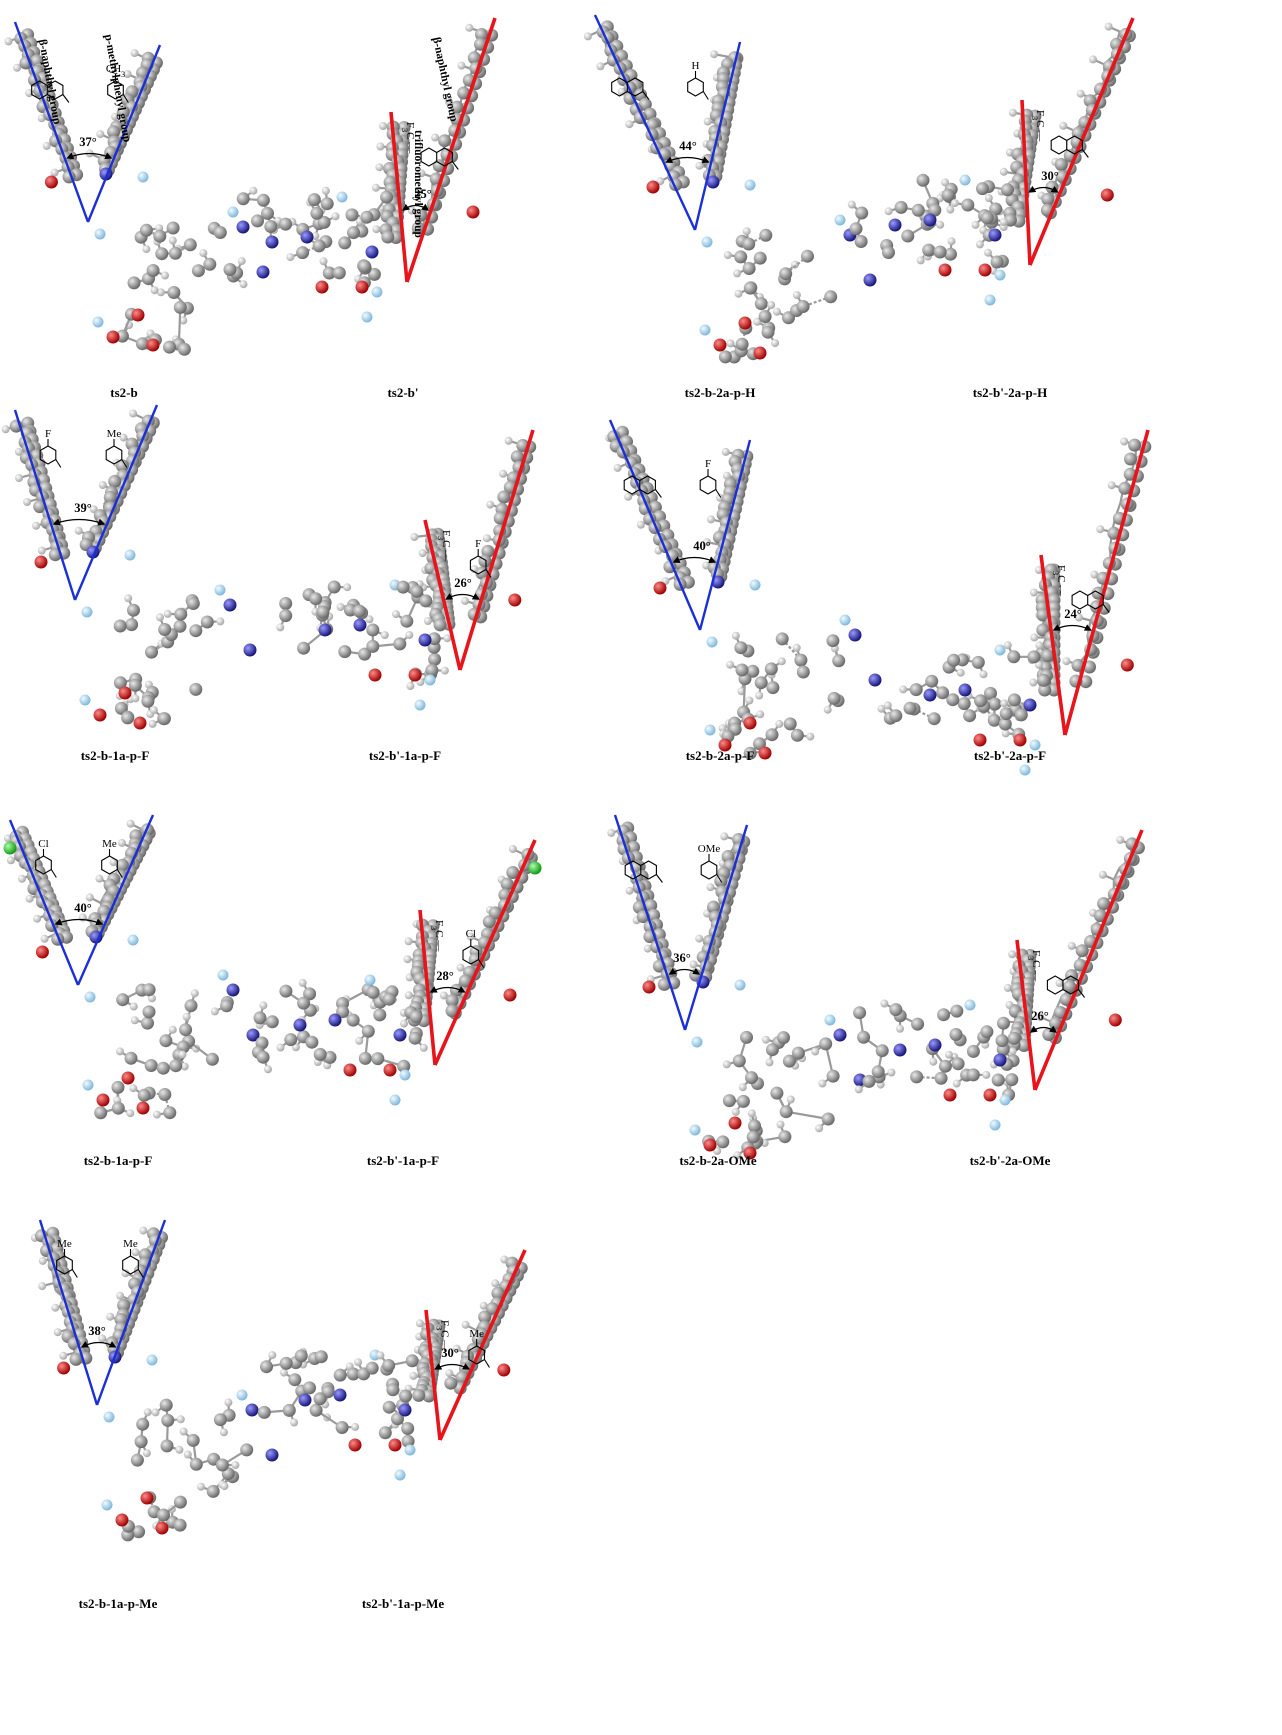 The image size is (1282, 1735). I want to click on panel-caption: ts2-b'-2a-p-H, so click(1010, 392).